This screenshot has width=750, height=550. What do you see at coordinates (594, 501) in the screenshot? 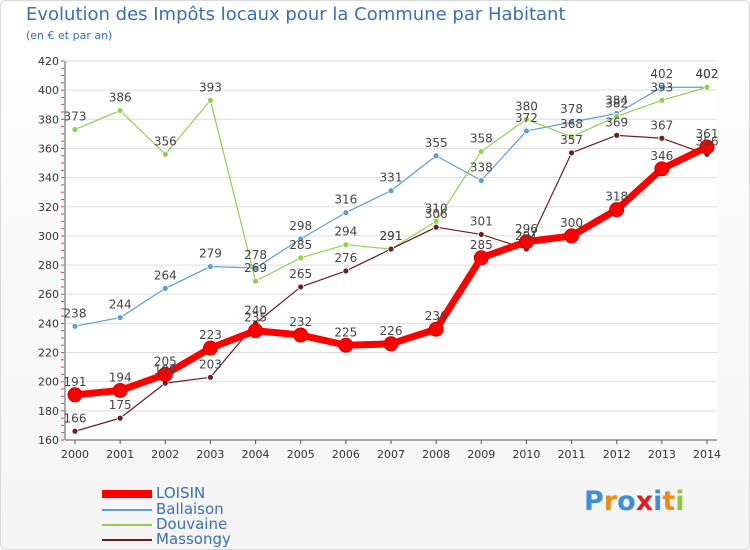
I see `logo-letter: P` at bounding box center [594, 501].